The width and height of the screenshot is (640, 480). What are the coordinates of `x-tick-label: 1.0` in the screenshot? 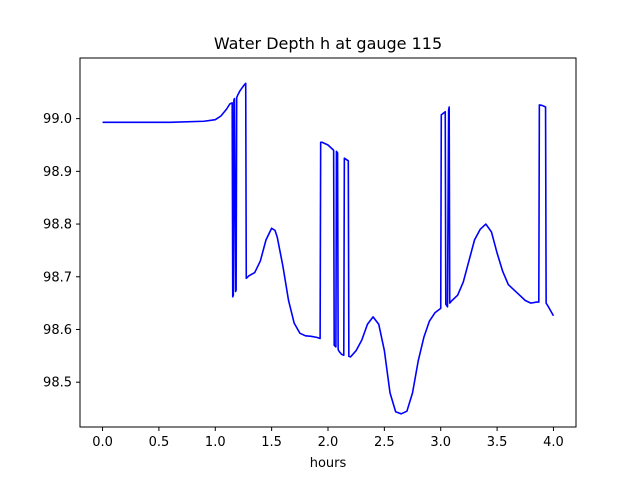 It's located at (215, 442).